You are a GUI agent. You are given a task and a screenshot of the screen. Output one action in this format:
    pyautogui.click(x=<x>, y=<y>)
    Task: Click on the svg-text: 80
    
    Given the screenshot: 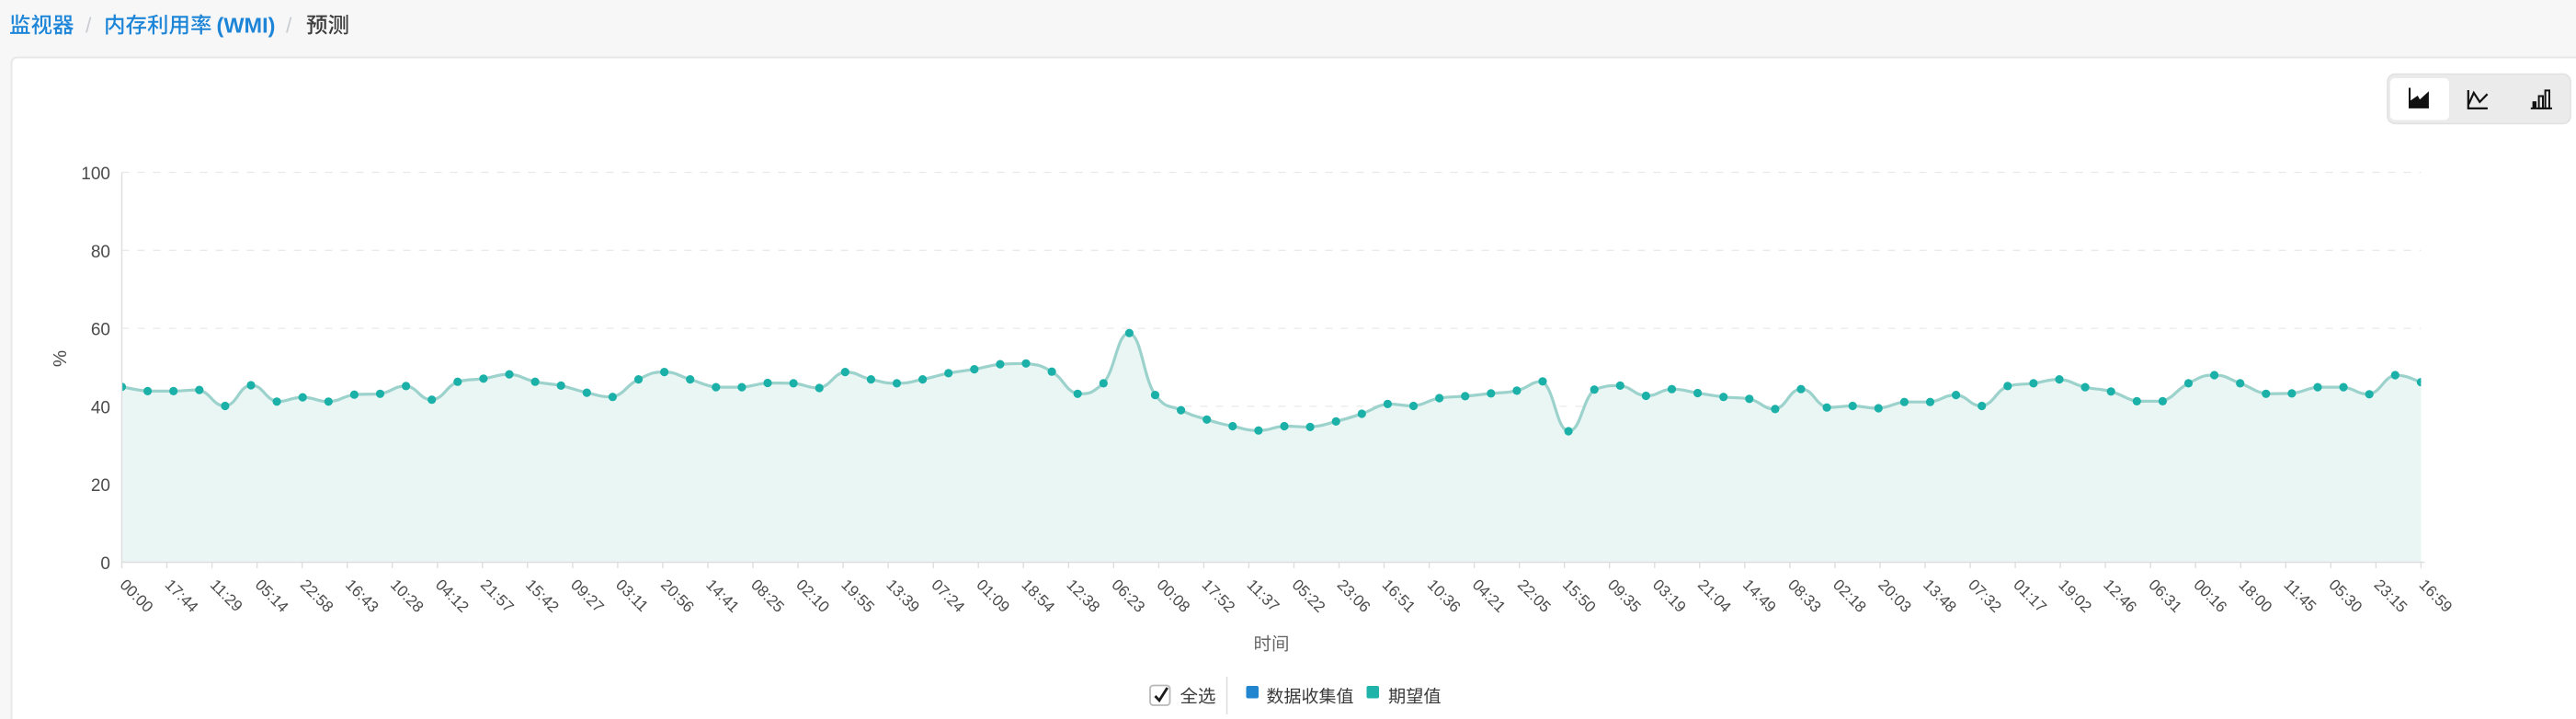 What is the action you would take?
    pyautogui.click(x=100, y=253)
    